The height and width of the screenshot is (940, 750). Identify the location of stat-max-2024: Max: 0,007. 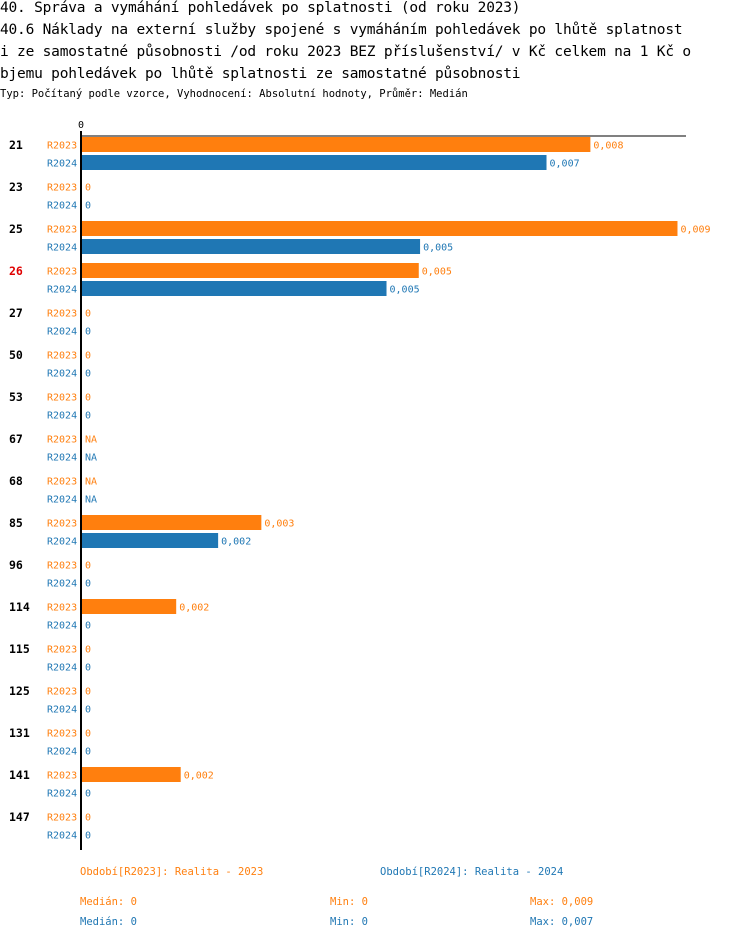
(562, 922).